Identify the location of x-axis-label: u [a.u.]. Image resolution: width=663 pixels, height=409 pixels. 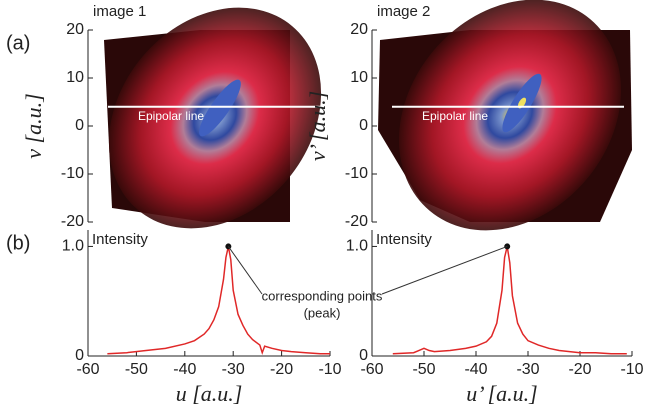
(209, 393).